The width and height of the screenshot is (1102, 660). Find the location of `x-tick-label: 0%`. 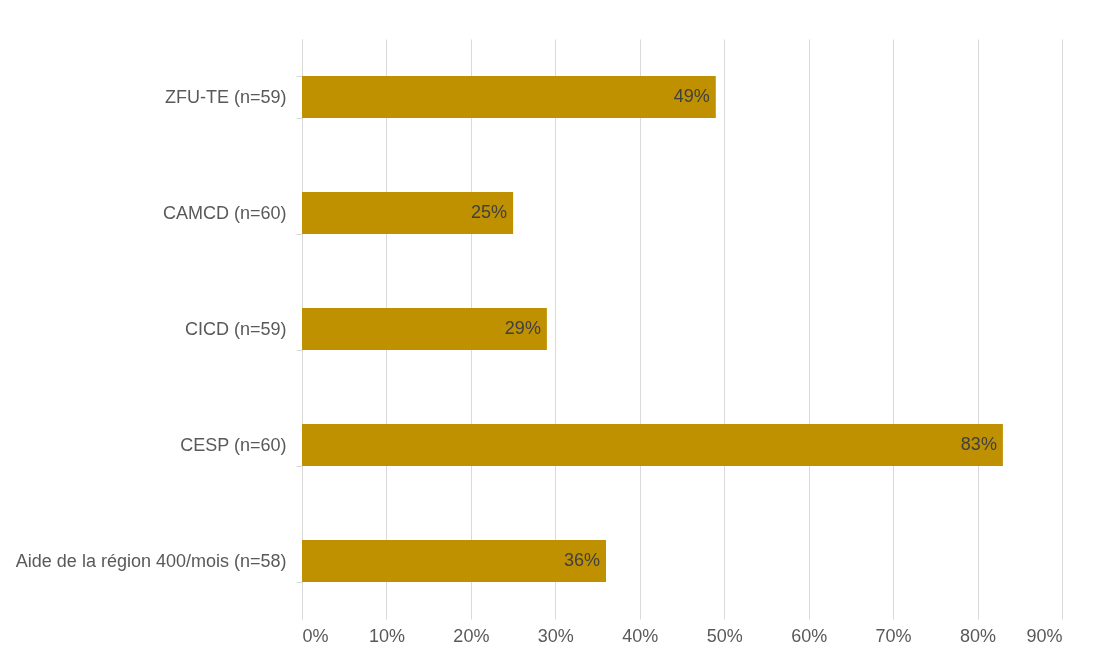

x-tick-label: 0% is located at coordinates (315, 635).